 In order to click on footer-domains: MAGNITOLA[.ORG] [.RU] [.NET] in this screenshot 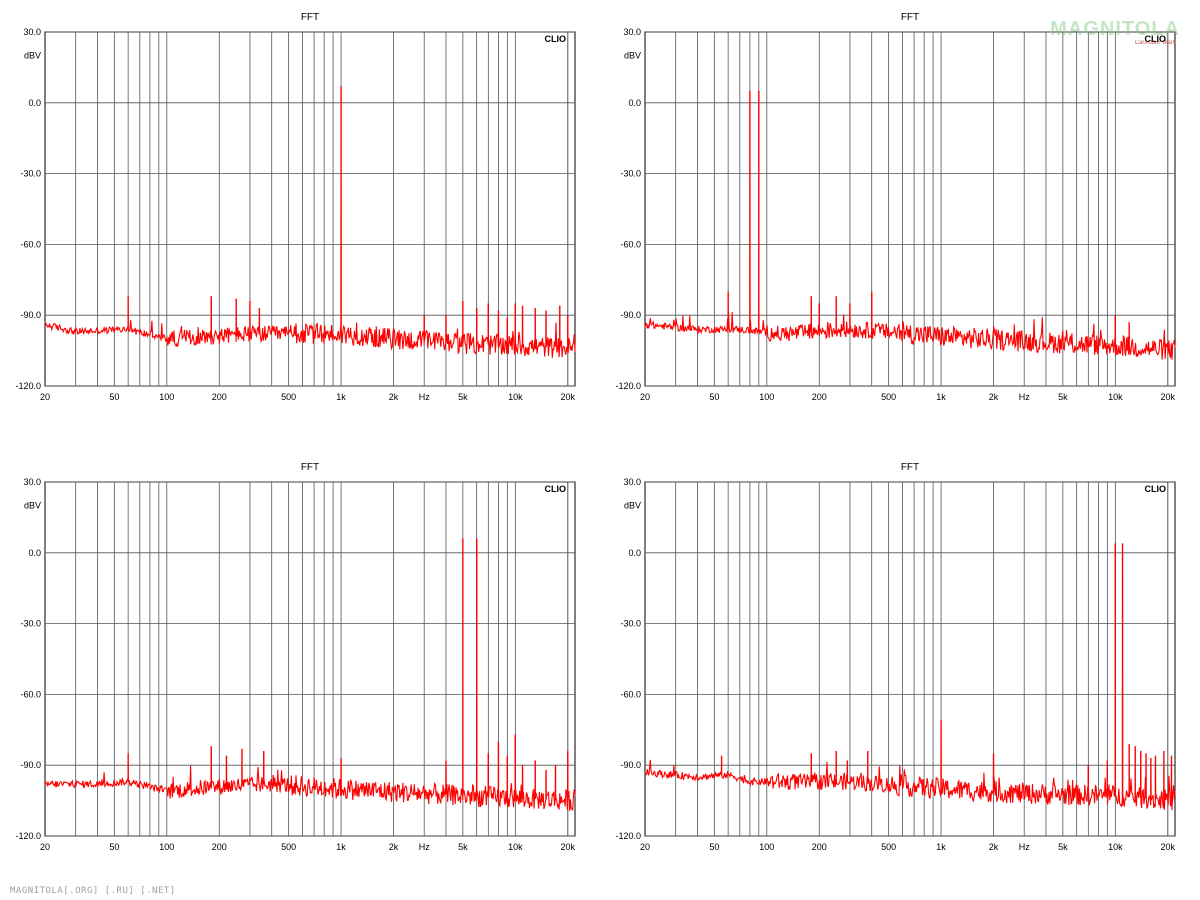, I will do `click(93, 891)`.